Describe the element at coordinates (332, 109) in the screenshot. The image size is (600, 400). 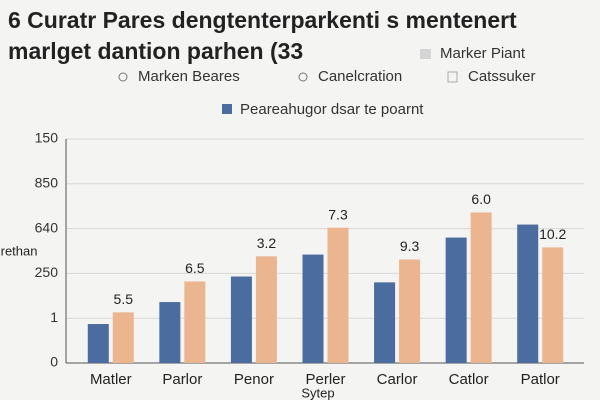
I see `legend-label: Peareahugor dsar te poarnt` at that location.